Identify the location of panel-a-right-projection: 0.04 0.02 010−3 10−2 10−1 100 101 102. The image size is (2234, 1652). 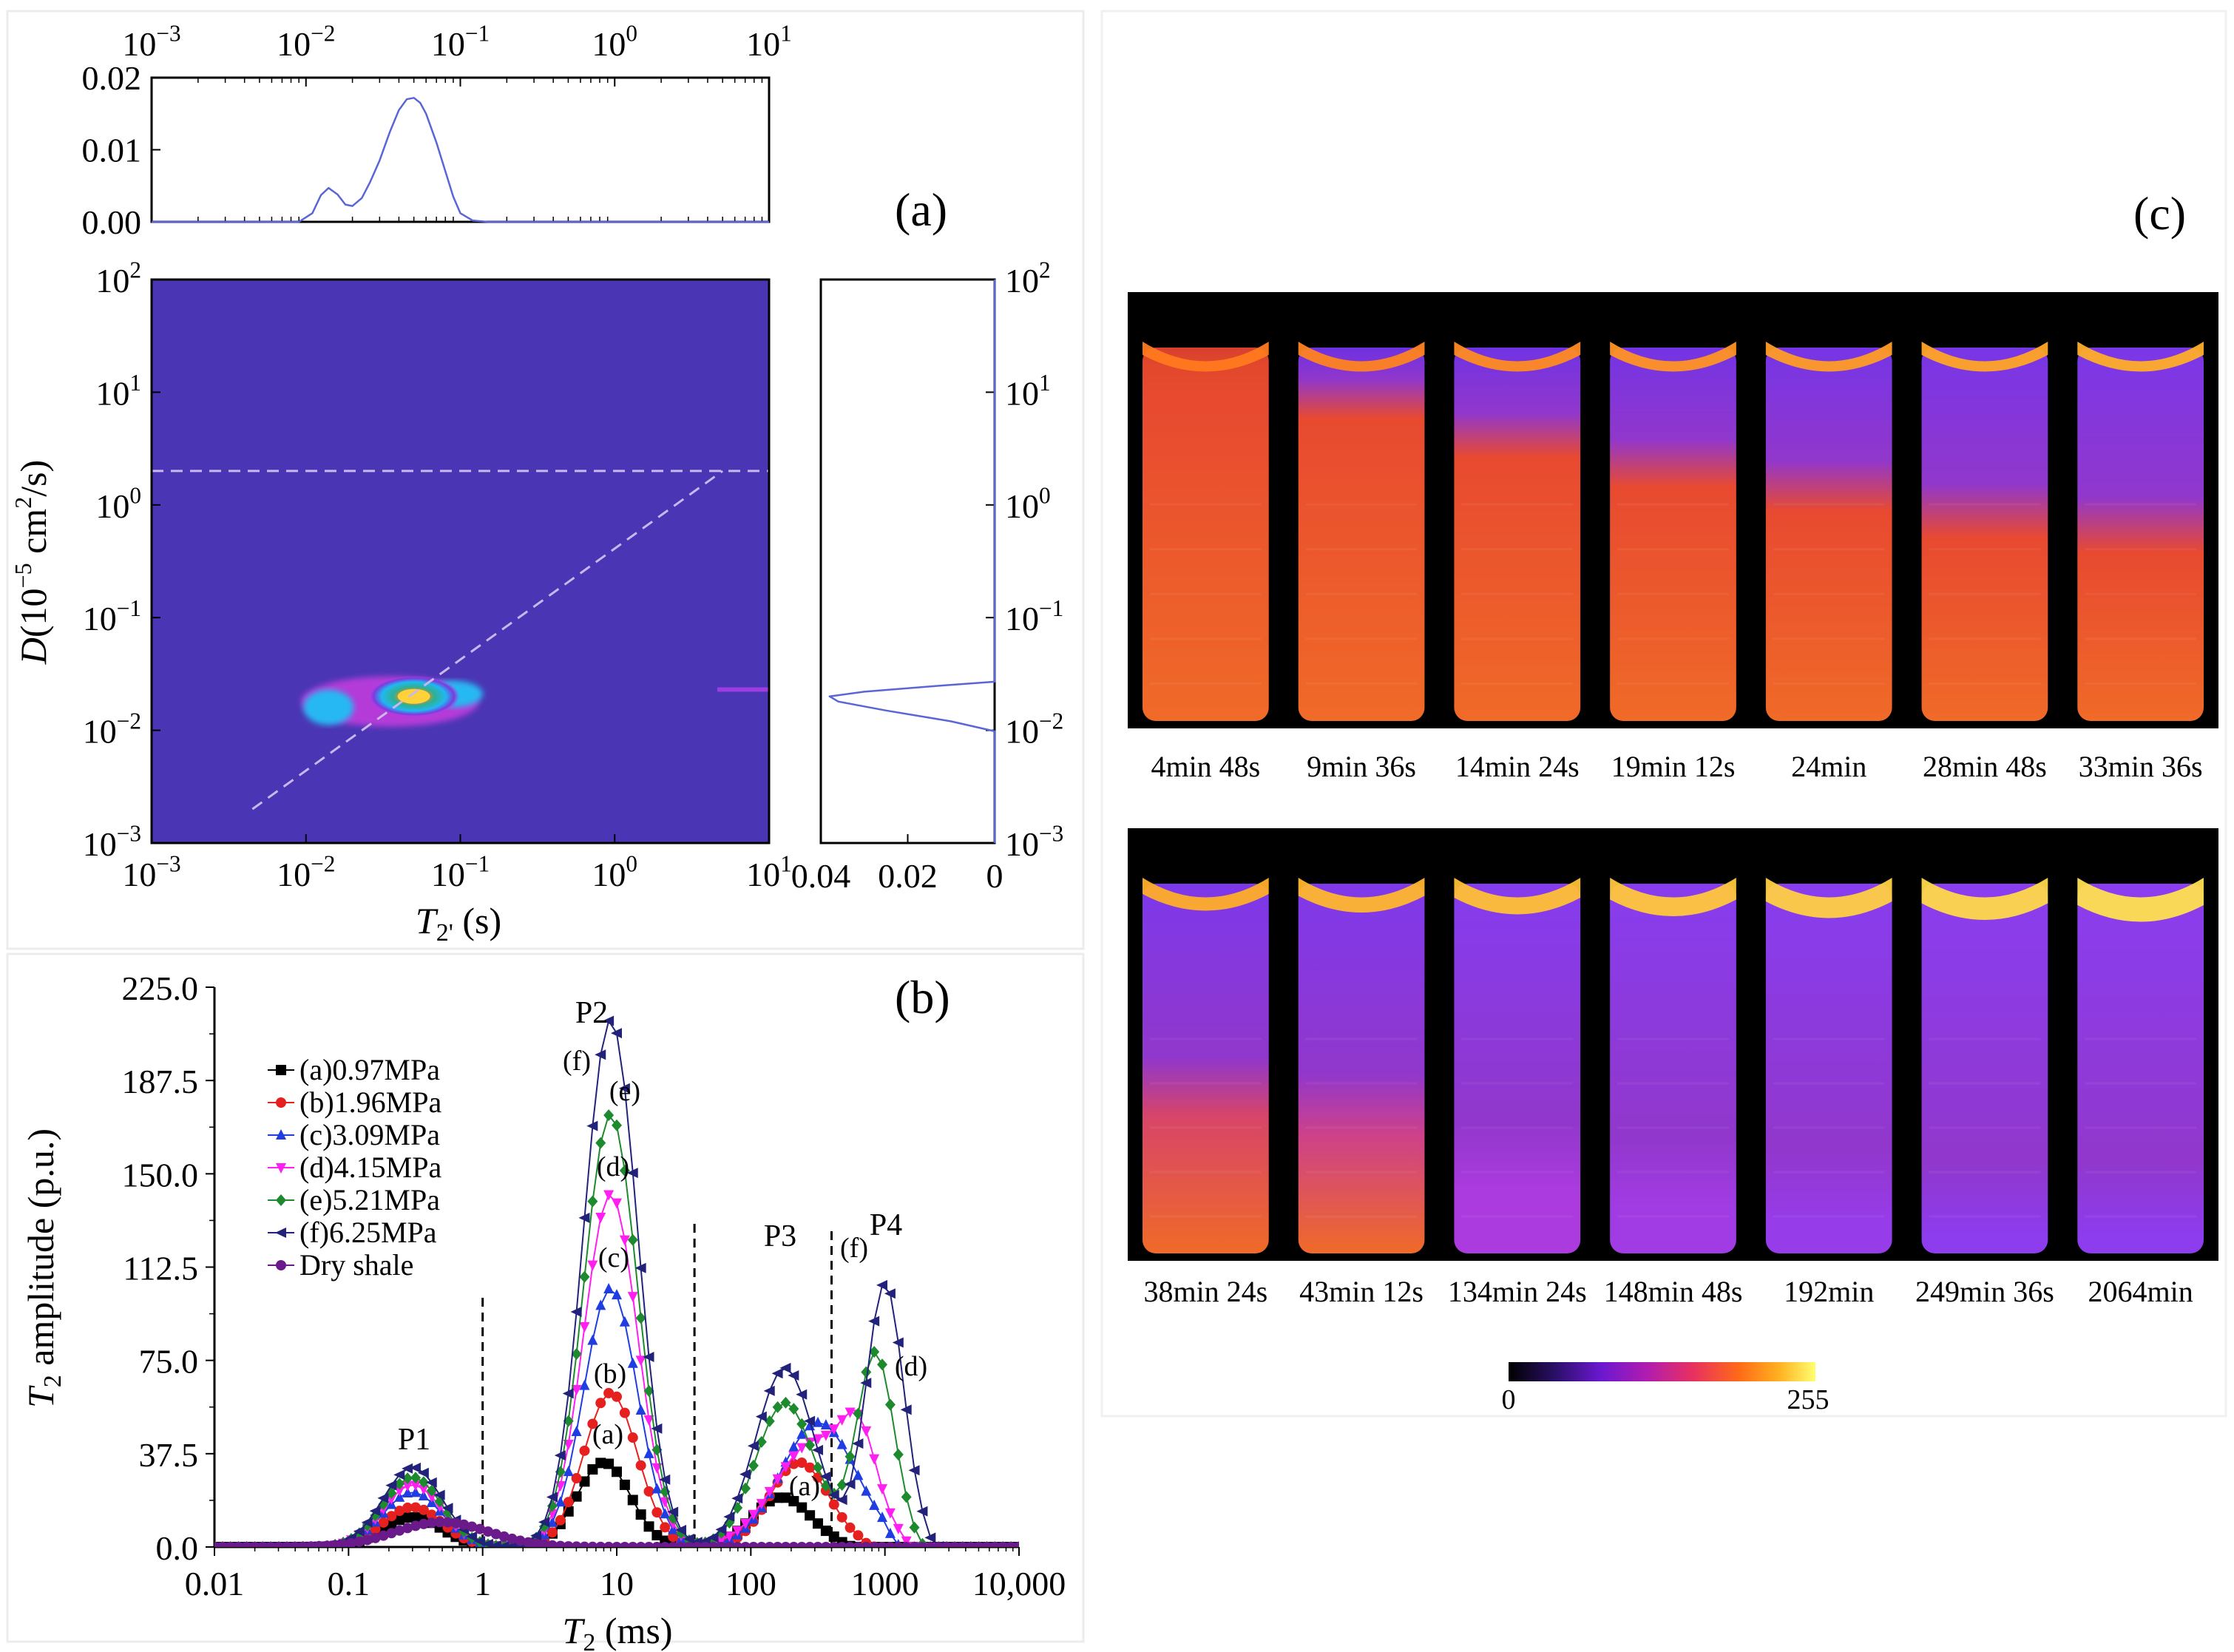
(927, 576).